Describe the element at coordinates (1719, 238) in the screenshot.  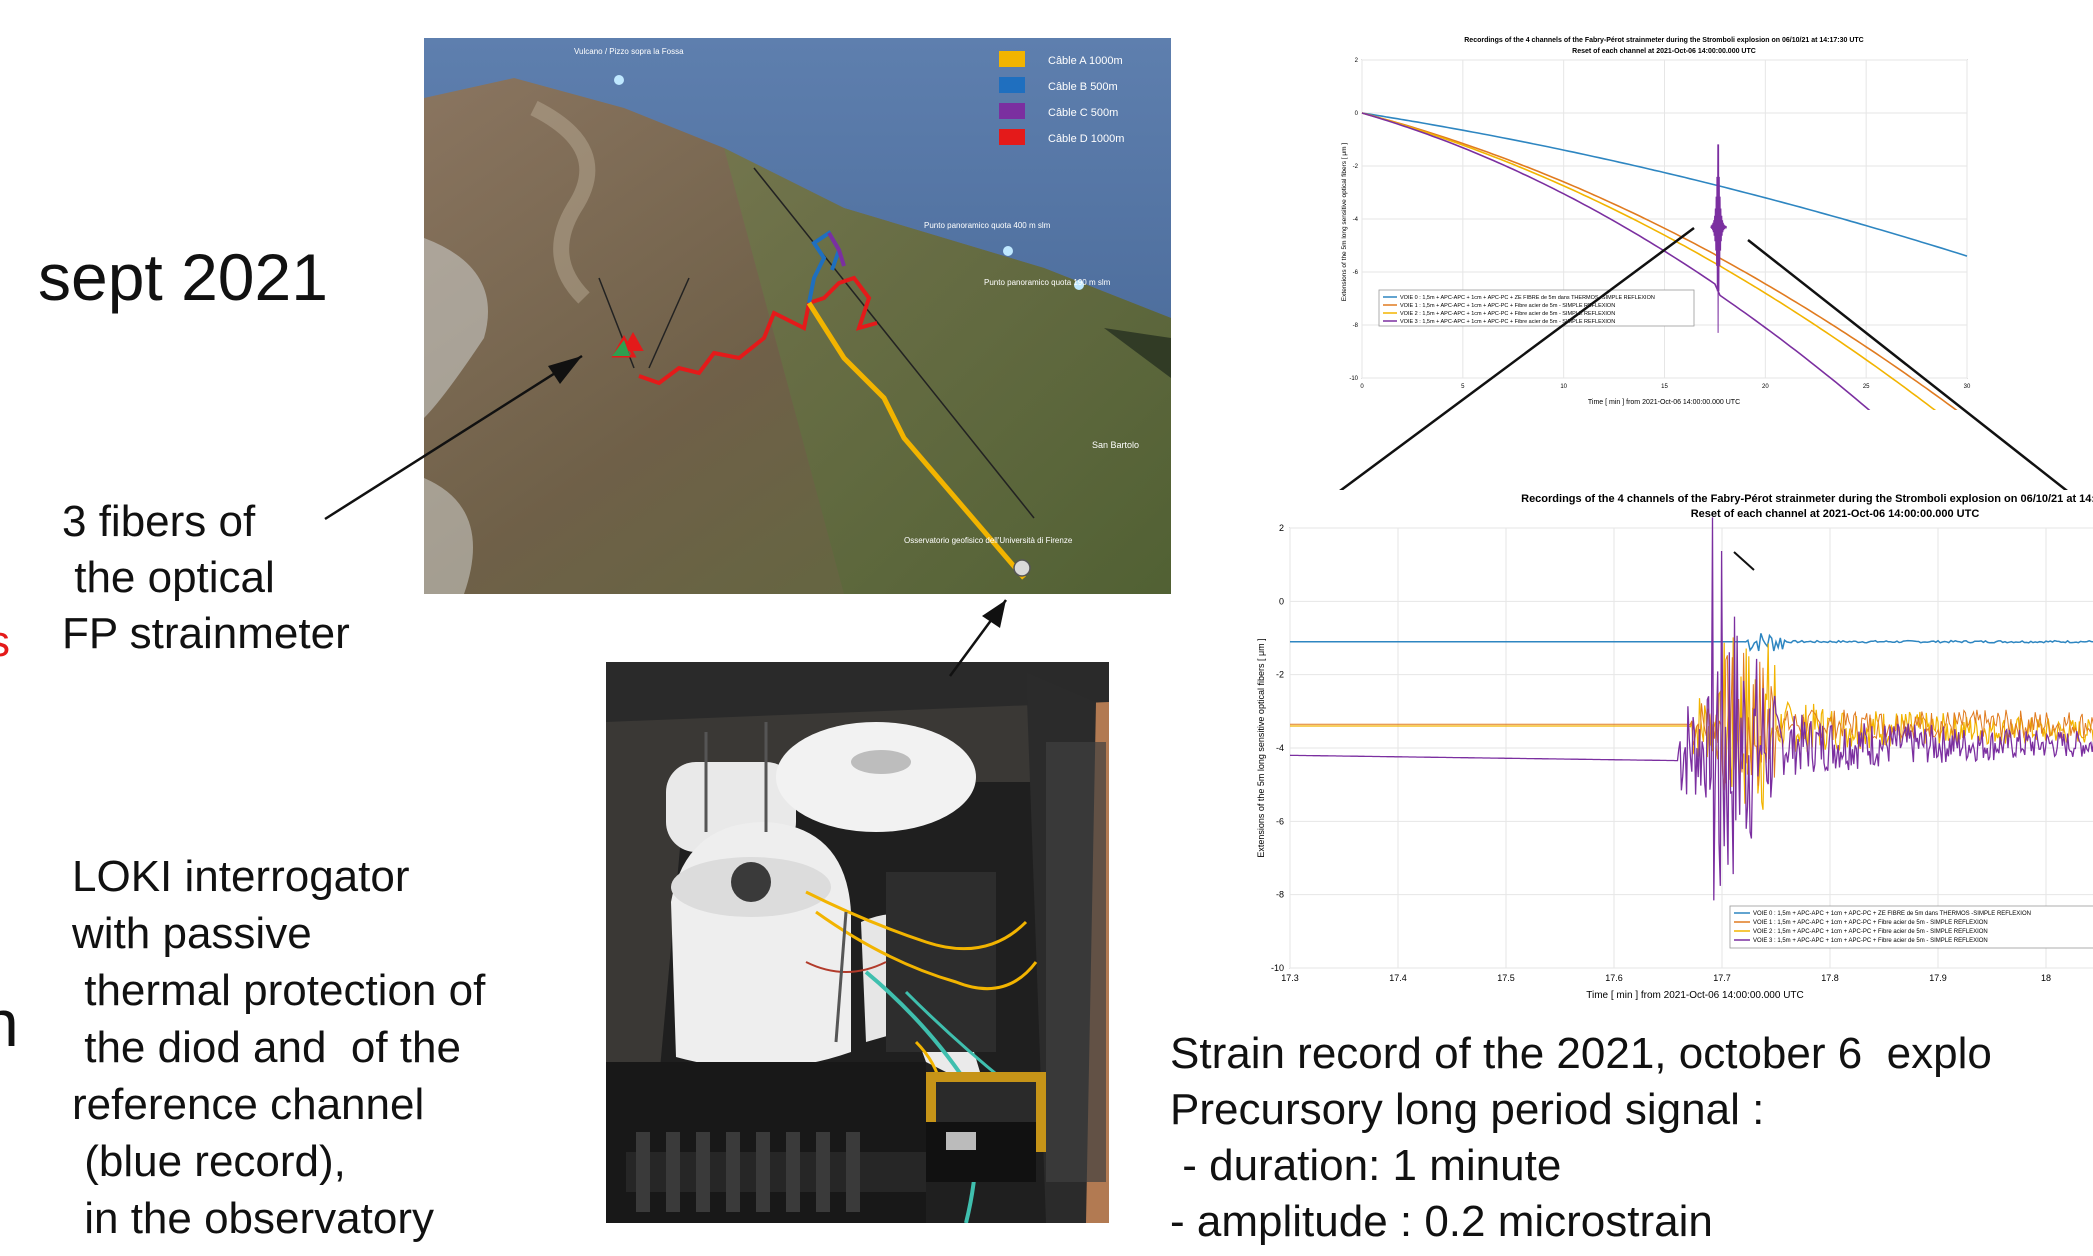
I see `series-voie-3-spike` at that location.